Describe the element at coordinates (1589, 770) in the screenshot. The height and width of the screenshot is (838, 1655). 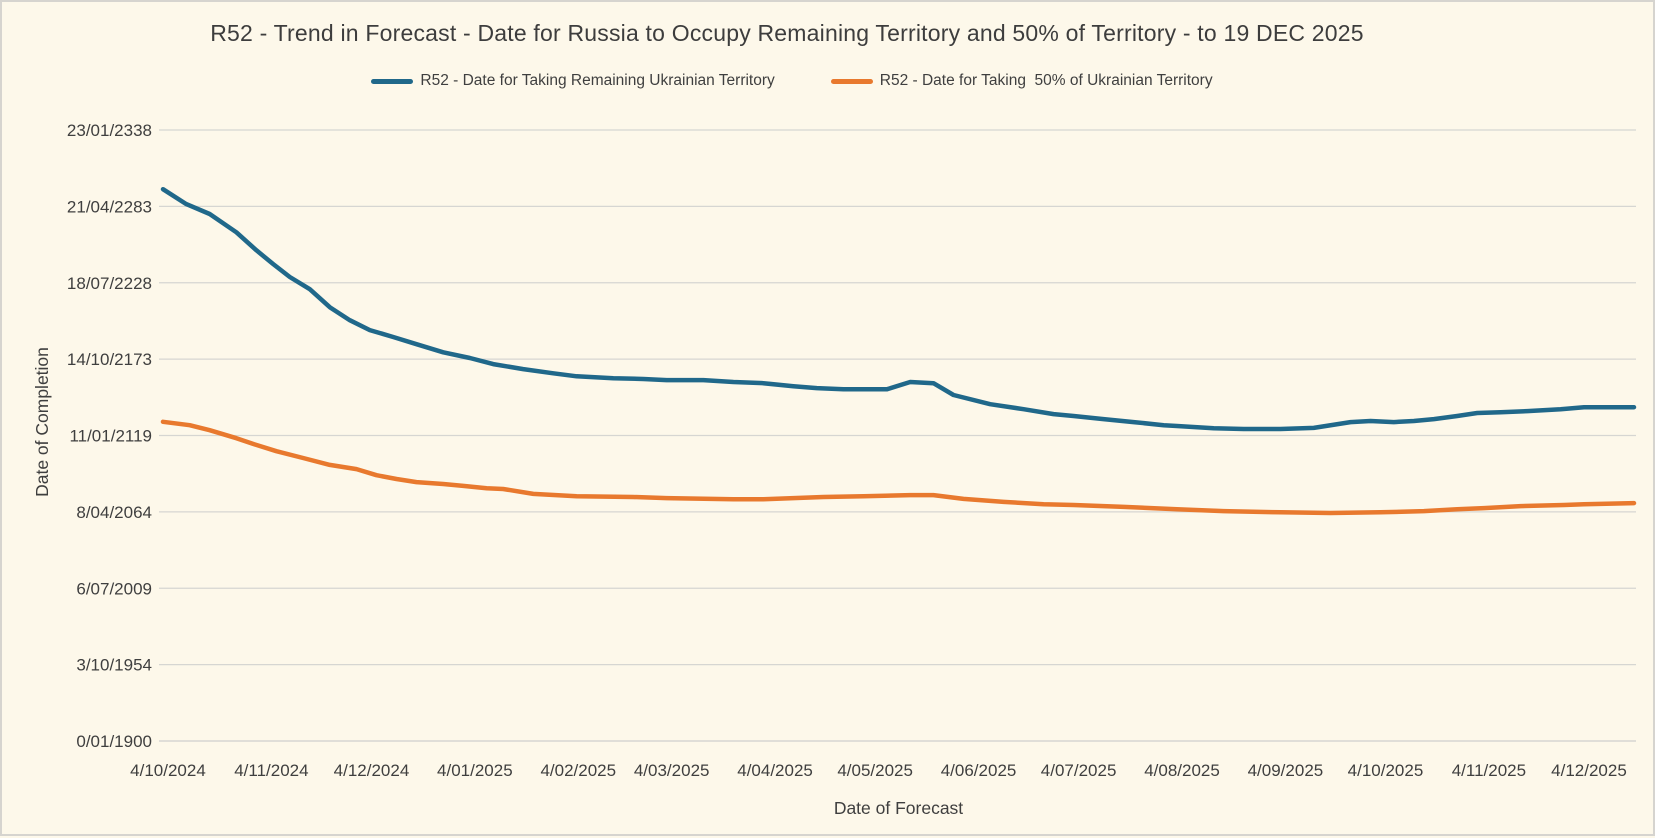
I see `x-tick-label: 4/12/2025` at that location.